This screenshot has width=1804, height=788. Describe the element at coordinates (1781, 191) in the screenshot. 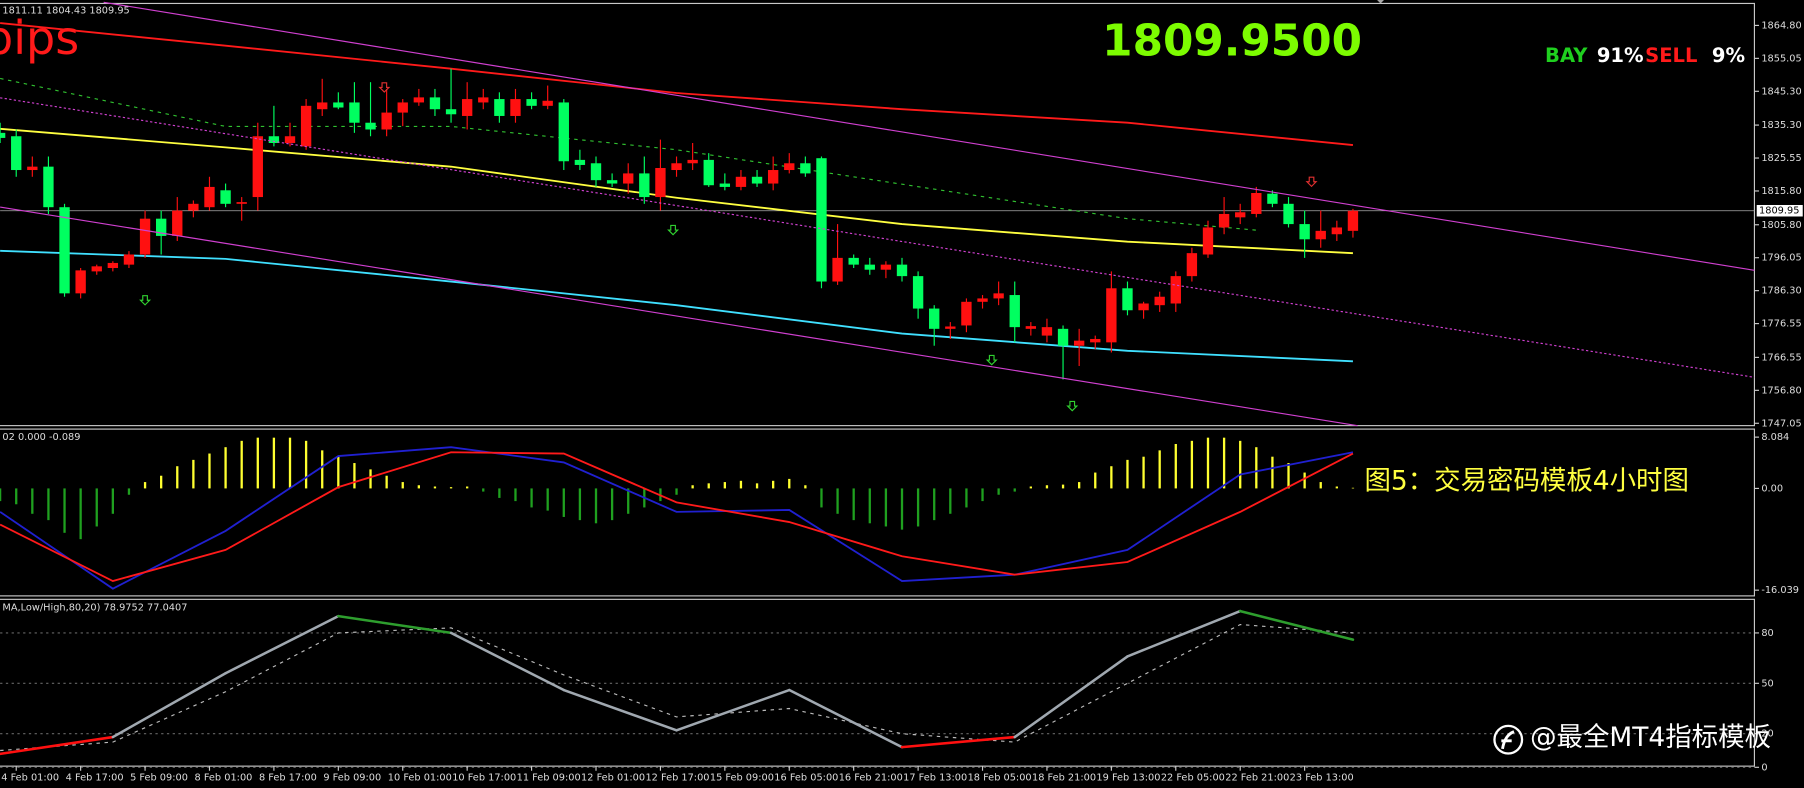

I see `y-tick-label: 1815.80` at that location.